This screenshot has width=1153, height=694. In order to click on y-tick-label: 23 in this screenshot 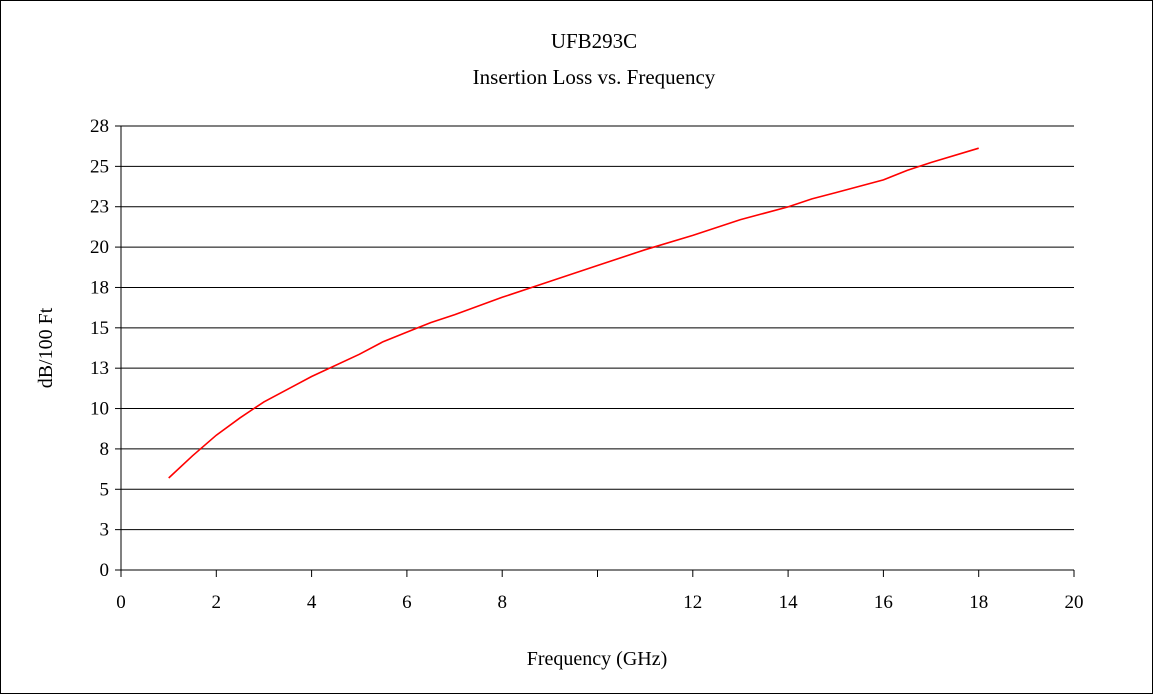, I will do `click(99, 207)`.